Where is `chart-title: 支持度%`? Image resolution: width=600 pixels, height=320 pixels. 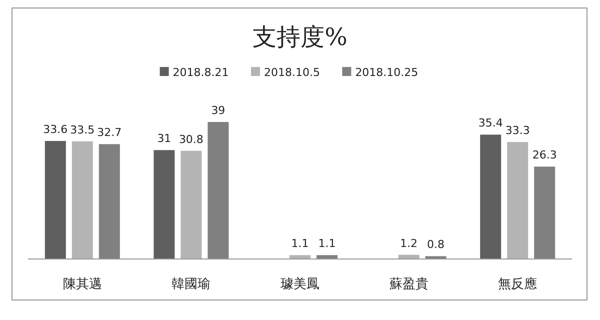 chart-title: 支持度% is located at coordinates (300, 37).